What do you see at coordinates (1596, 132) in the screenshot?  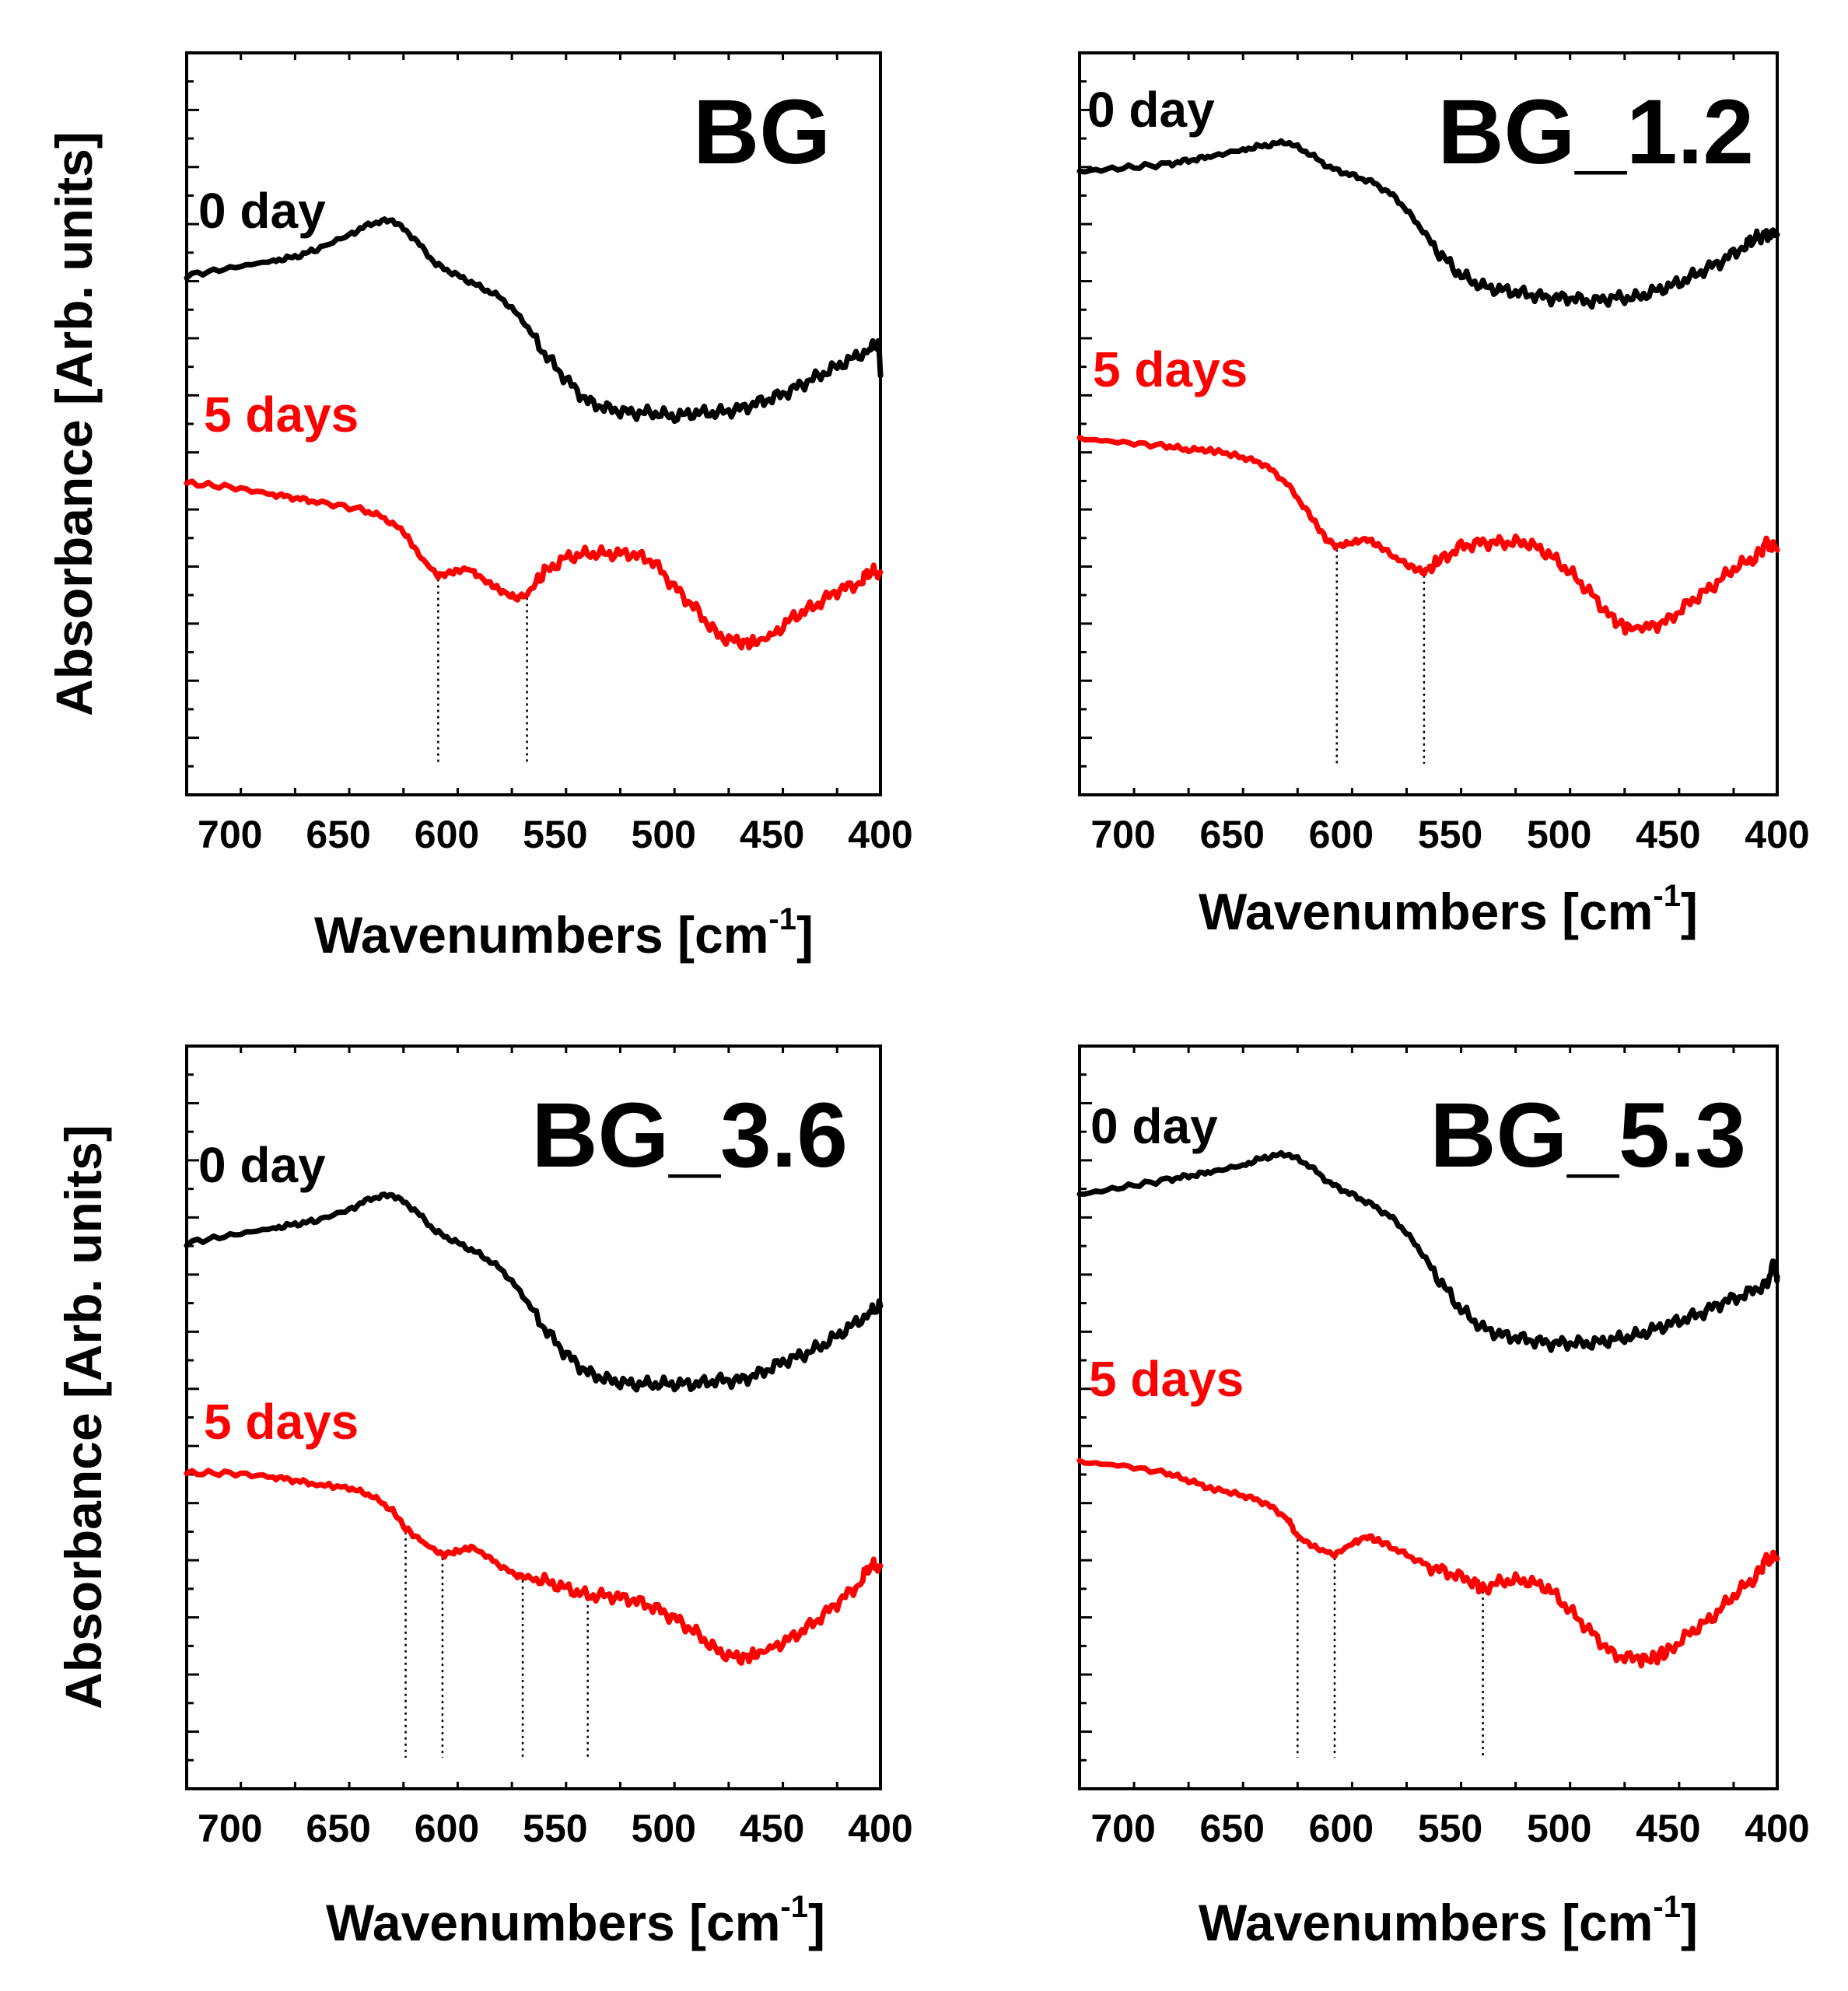 I see `panel-title: BG_1.2` at bounding box center [1596, 132].